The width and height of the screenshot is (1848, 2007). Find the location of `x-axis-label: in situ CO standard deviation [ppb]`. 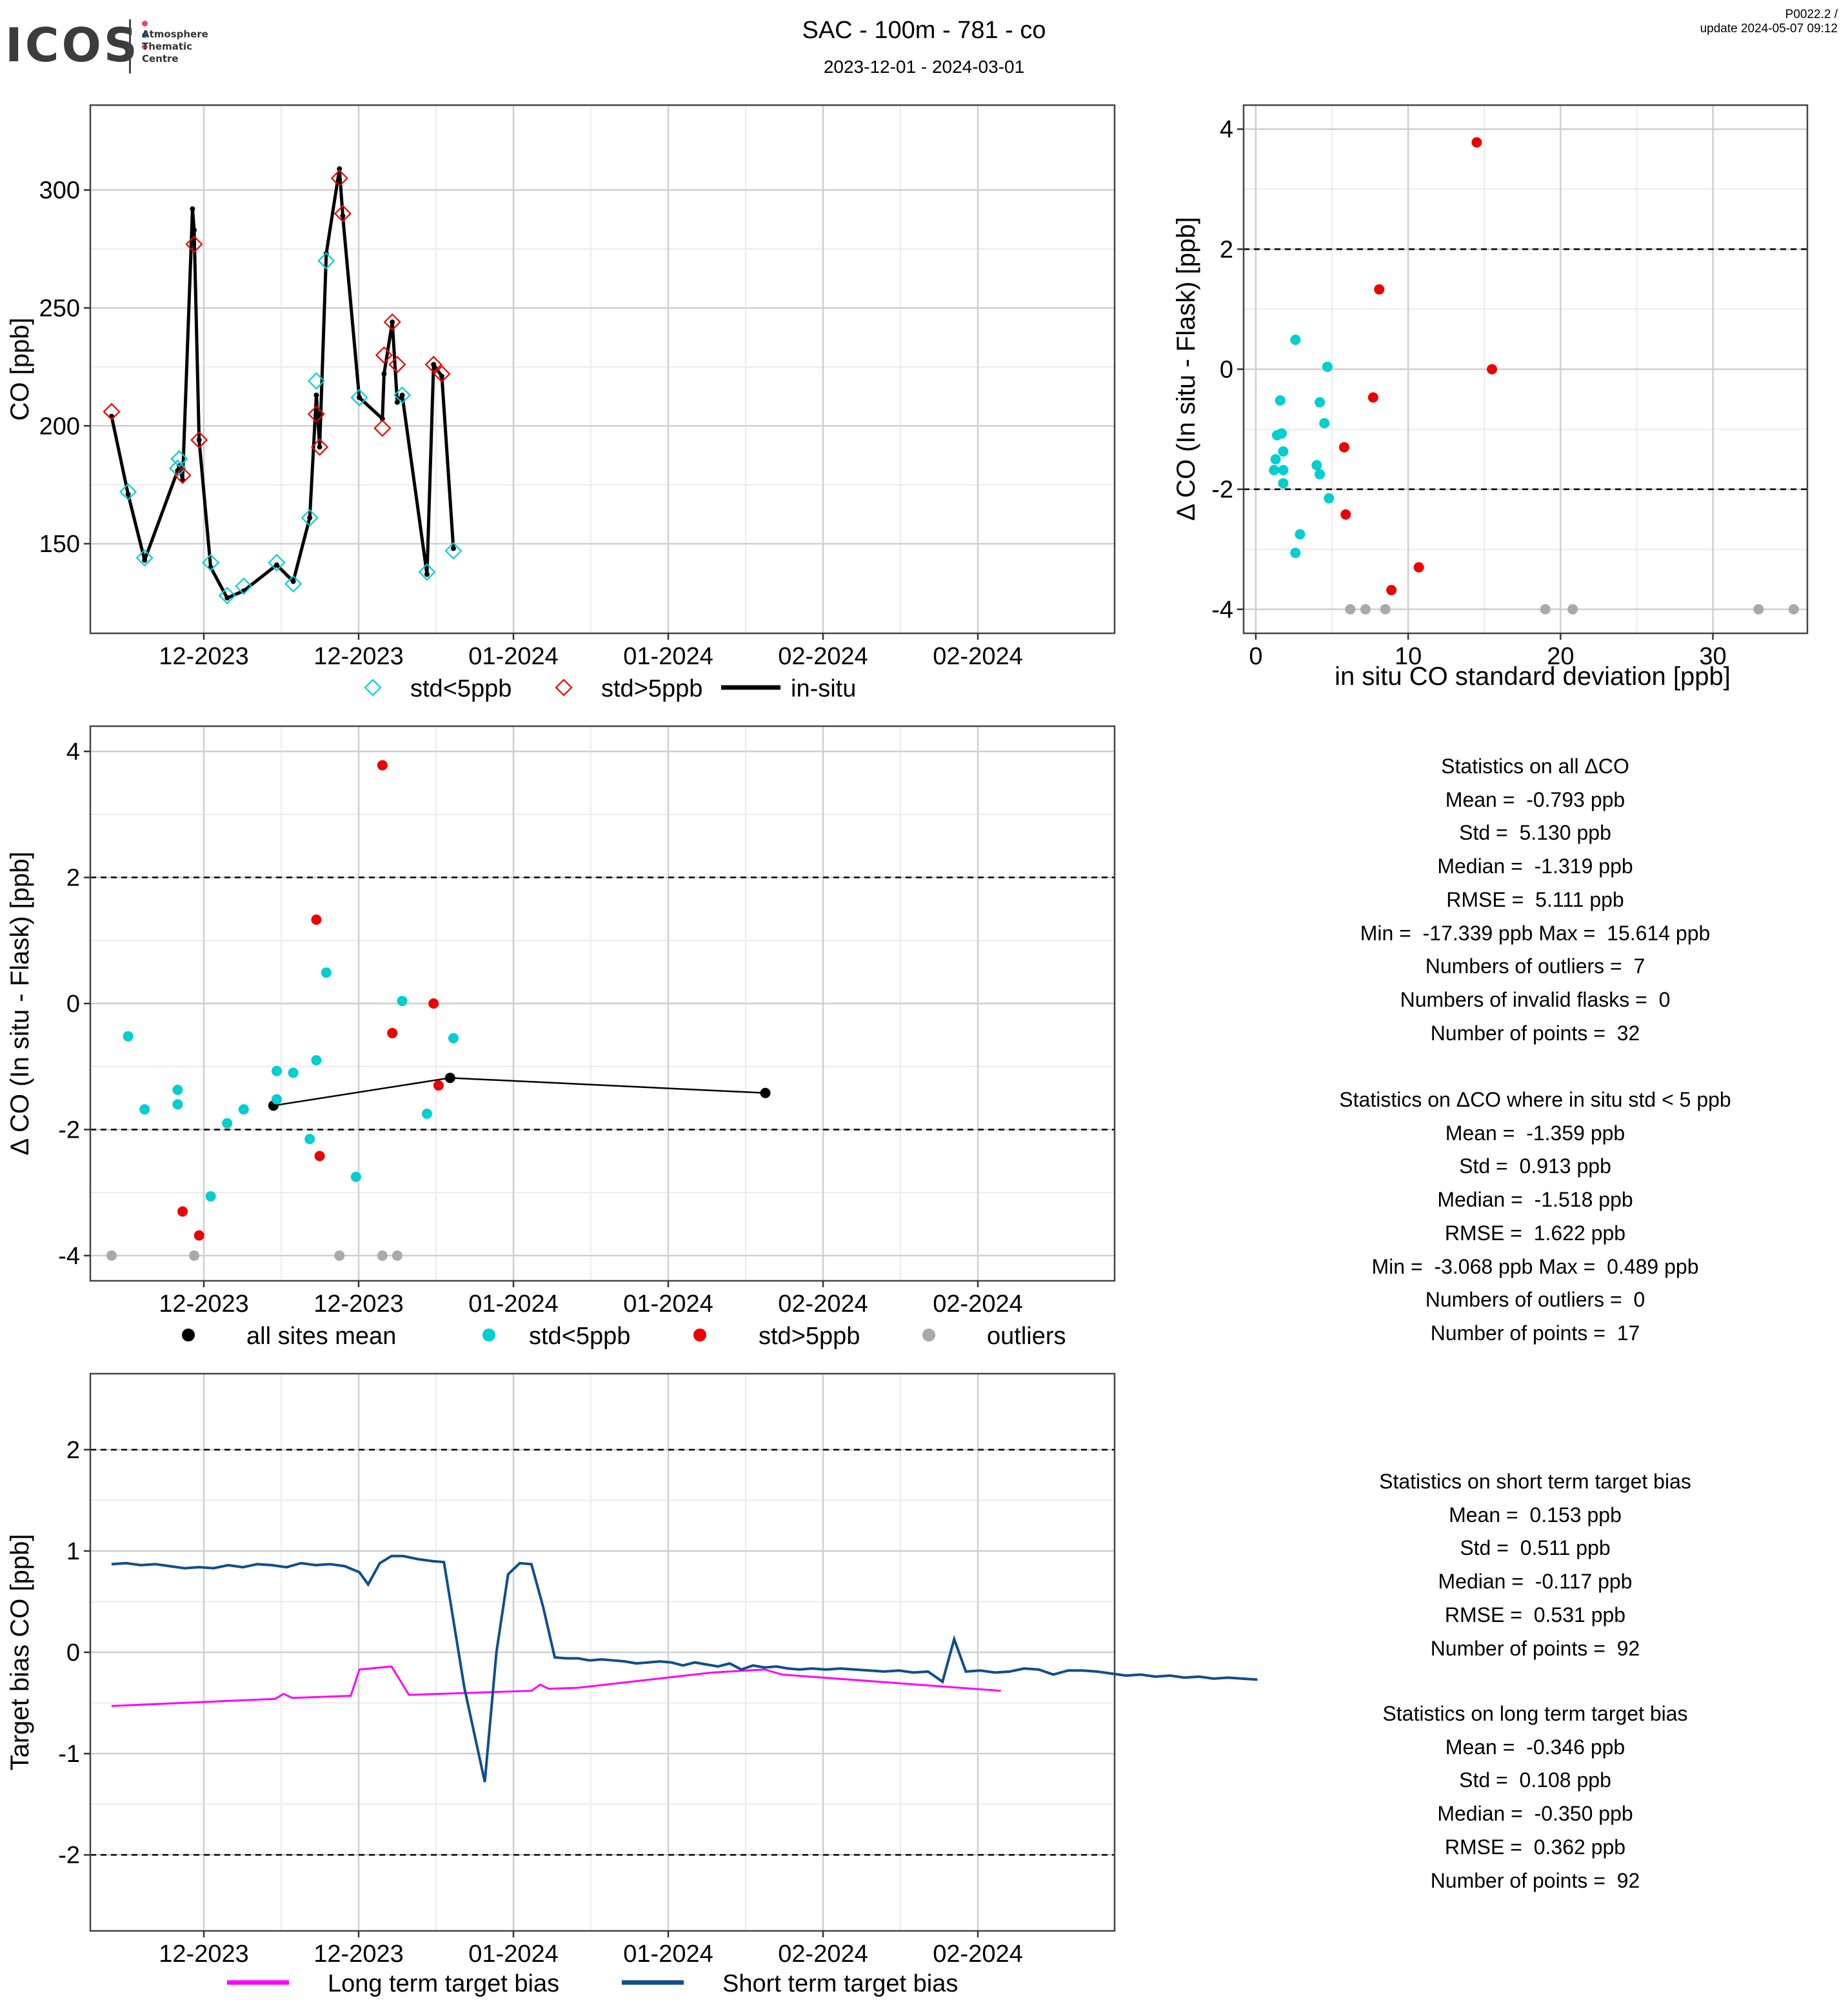

x-axis-label: in situ CO standard deviation [ppb] is located at coordinates (1533, 676).